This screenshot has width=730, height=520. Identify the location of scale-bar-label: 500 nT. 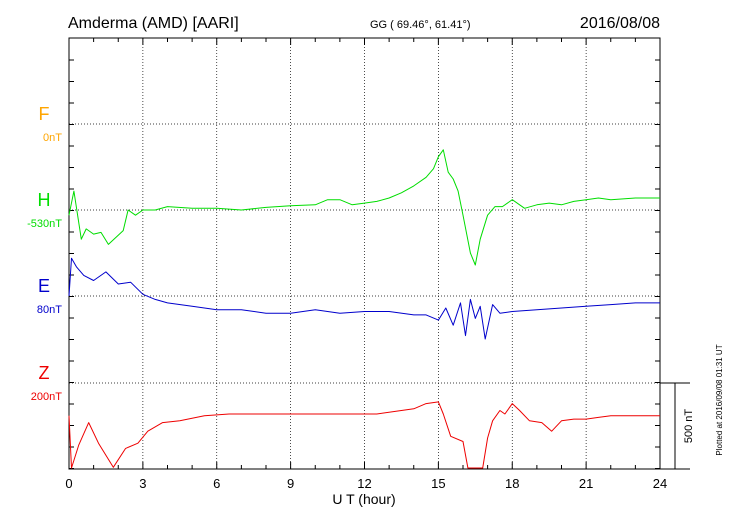
(689, 426).